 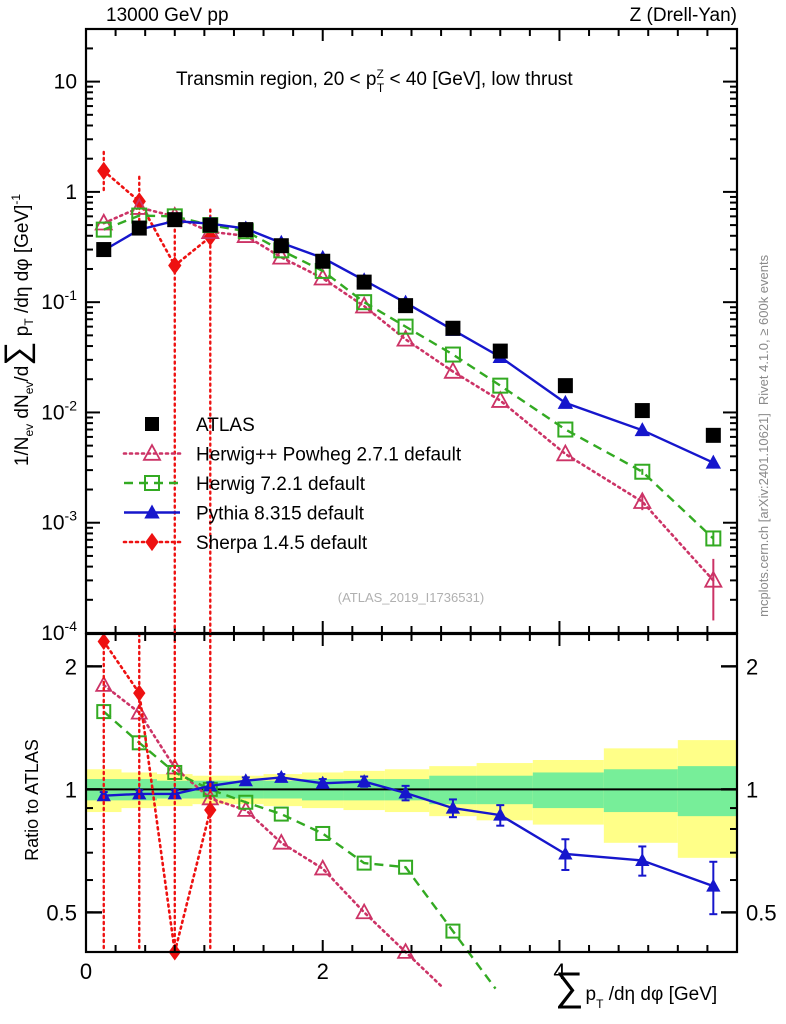 What do you see at coordinates (86, 971) in the screenshot?
I see `x-tick-label: 0` at bounding box center [86, 971].